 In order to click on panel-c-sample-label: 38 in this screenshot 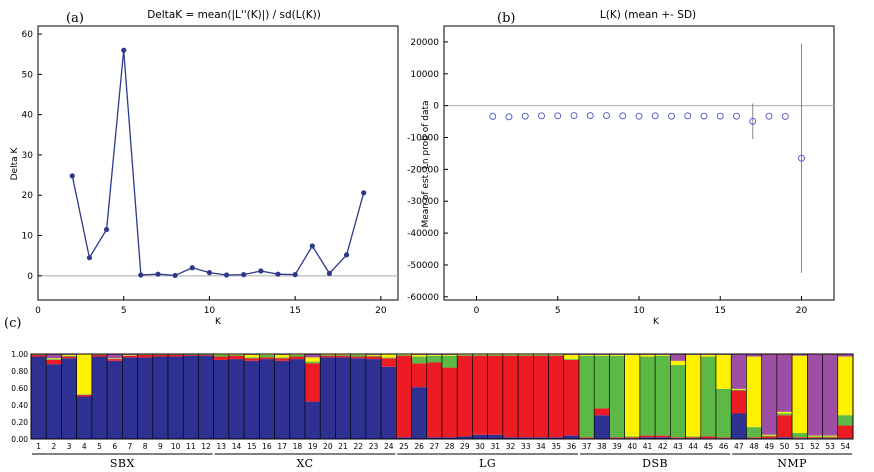, I will do `click(602, 446)`.